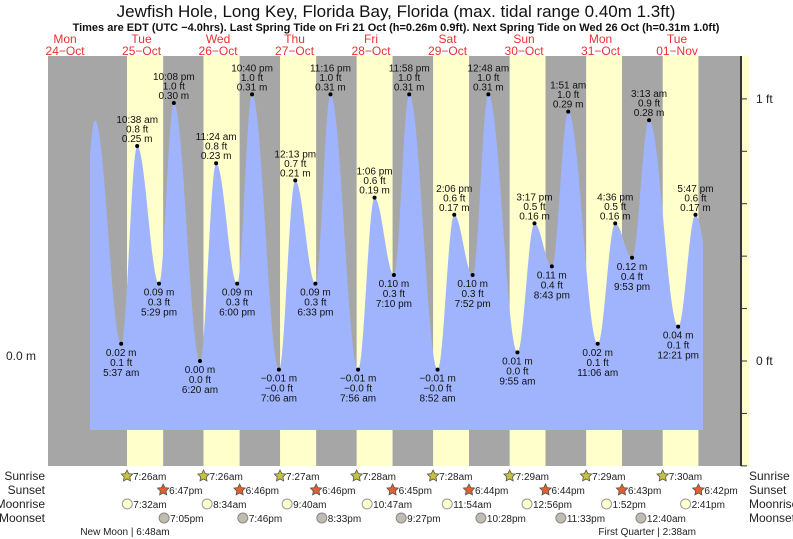 The height and width of the screenshot is (539, 793). What do you see at coordinates (647, 532) in the screenshot?
I see `moon-phase-label: First Quarter | 2:38am` at bounding box center [647, 532].